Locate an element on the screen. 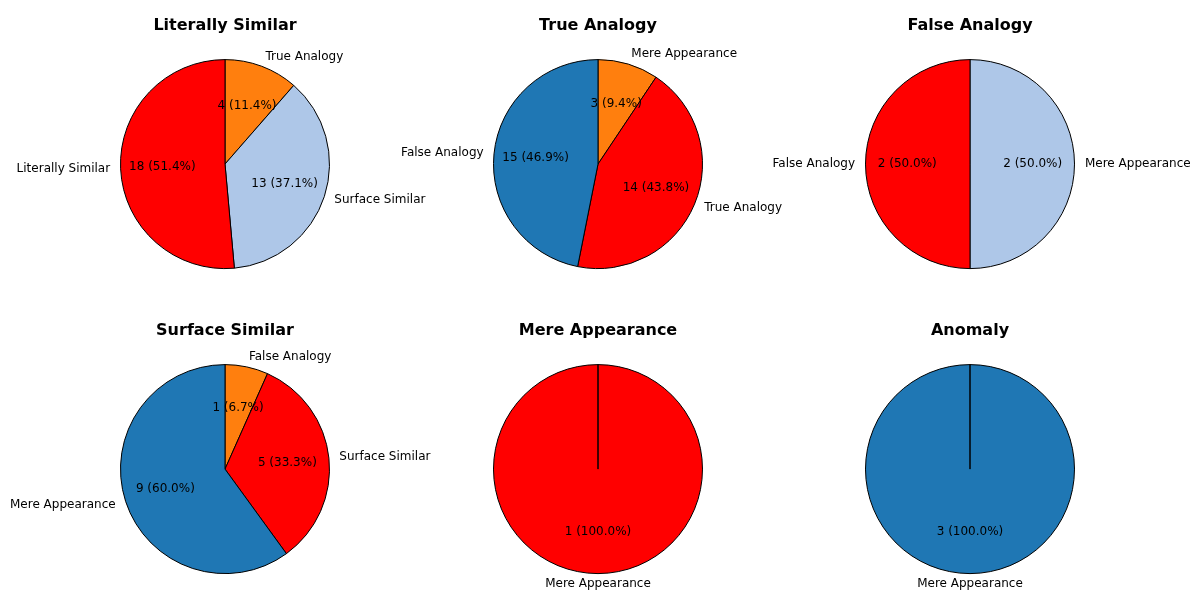  data-label: 15 (46.9%) is located at coordinates (535, 157).